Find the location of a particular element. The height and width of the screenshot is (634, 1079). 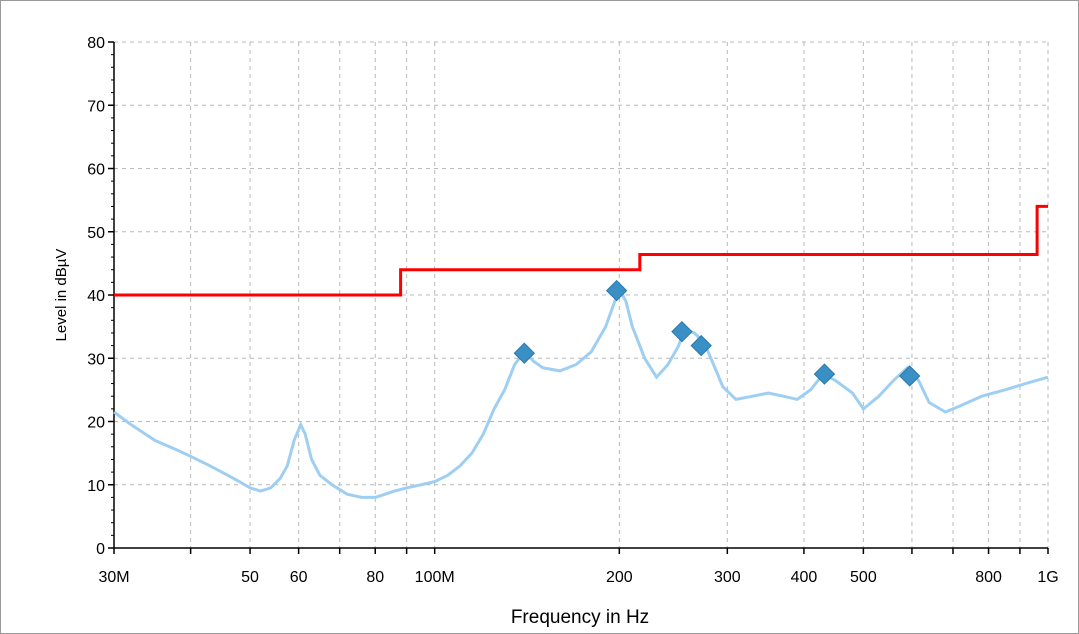

plot-markers is located at coordinates (717, 333).